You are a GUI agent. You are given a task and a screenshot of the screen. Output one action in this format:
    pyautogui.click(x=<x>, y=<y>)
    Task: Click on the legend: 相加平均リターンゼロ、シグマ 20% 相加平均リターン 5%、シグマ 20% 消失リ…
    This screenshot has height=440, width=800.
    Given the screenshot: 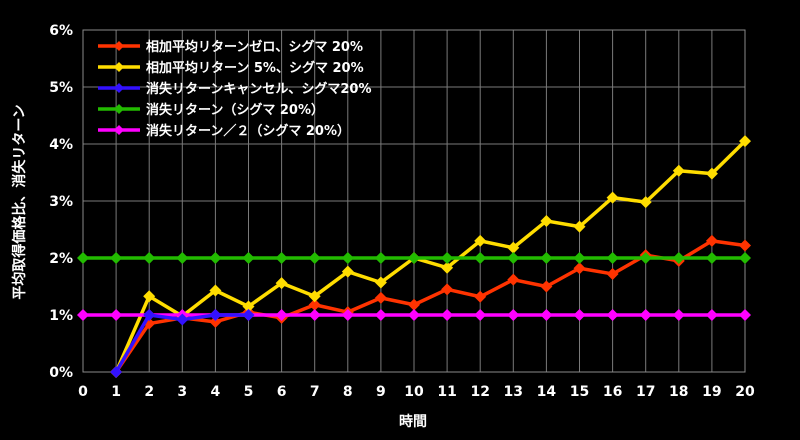 What is the action you would take?
    pyautogui.click(x=234, y=89)
    